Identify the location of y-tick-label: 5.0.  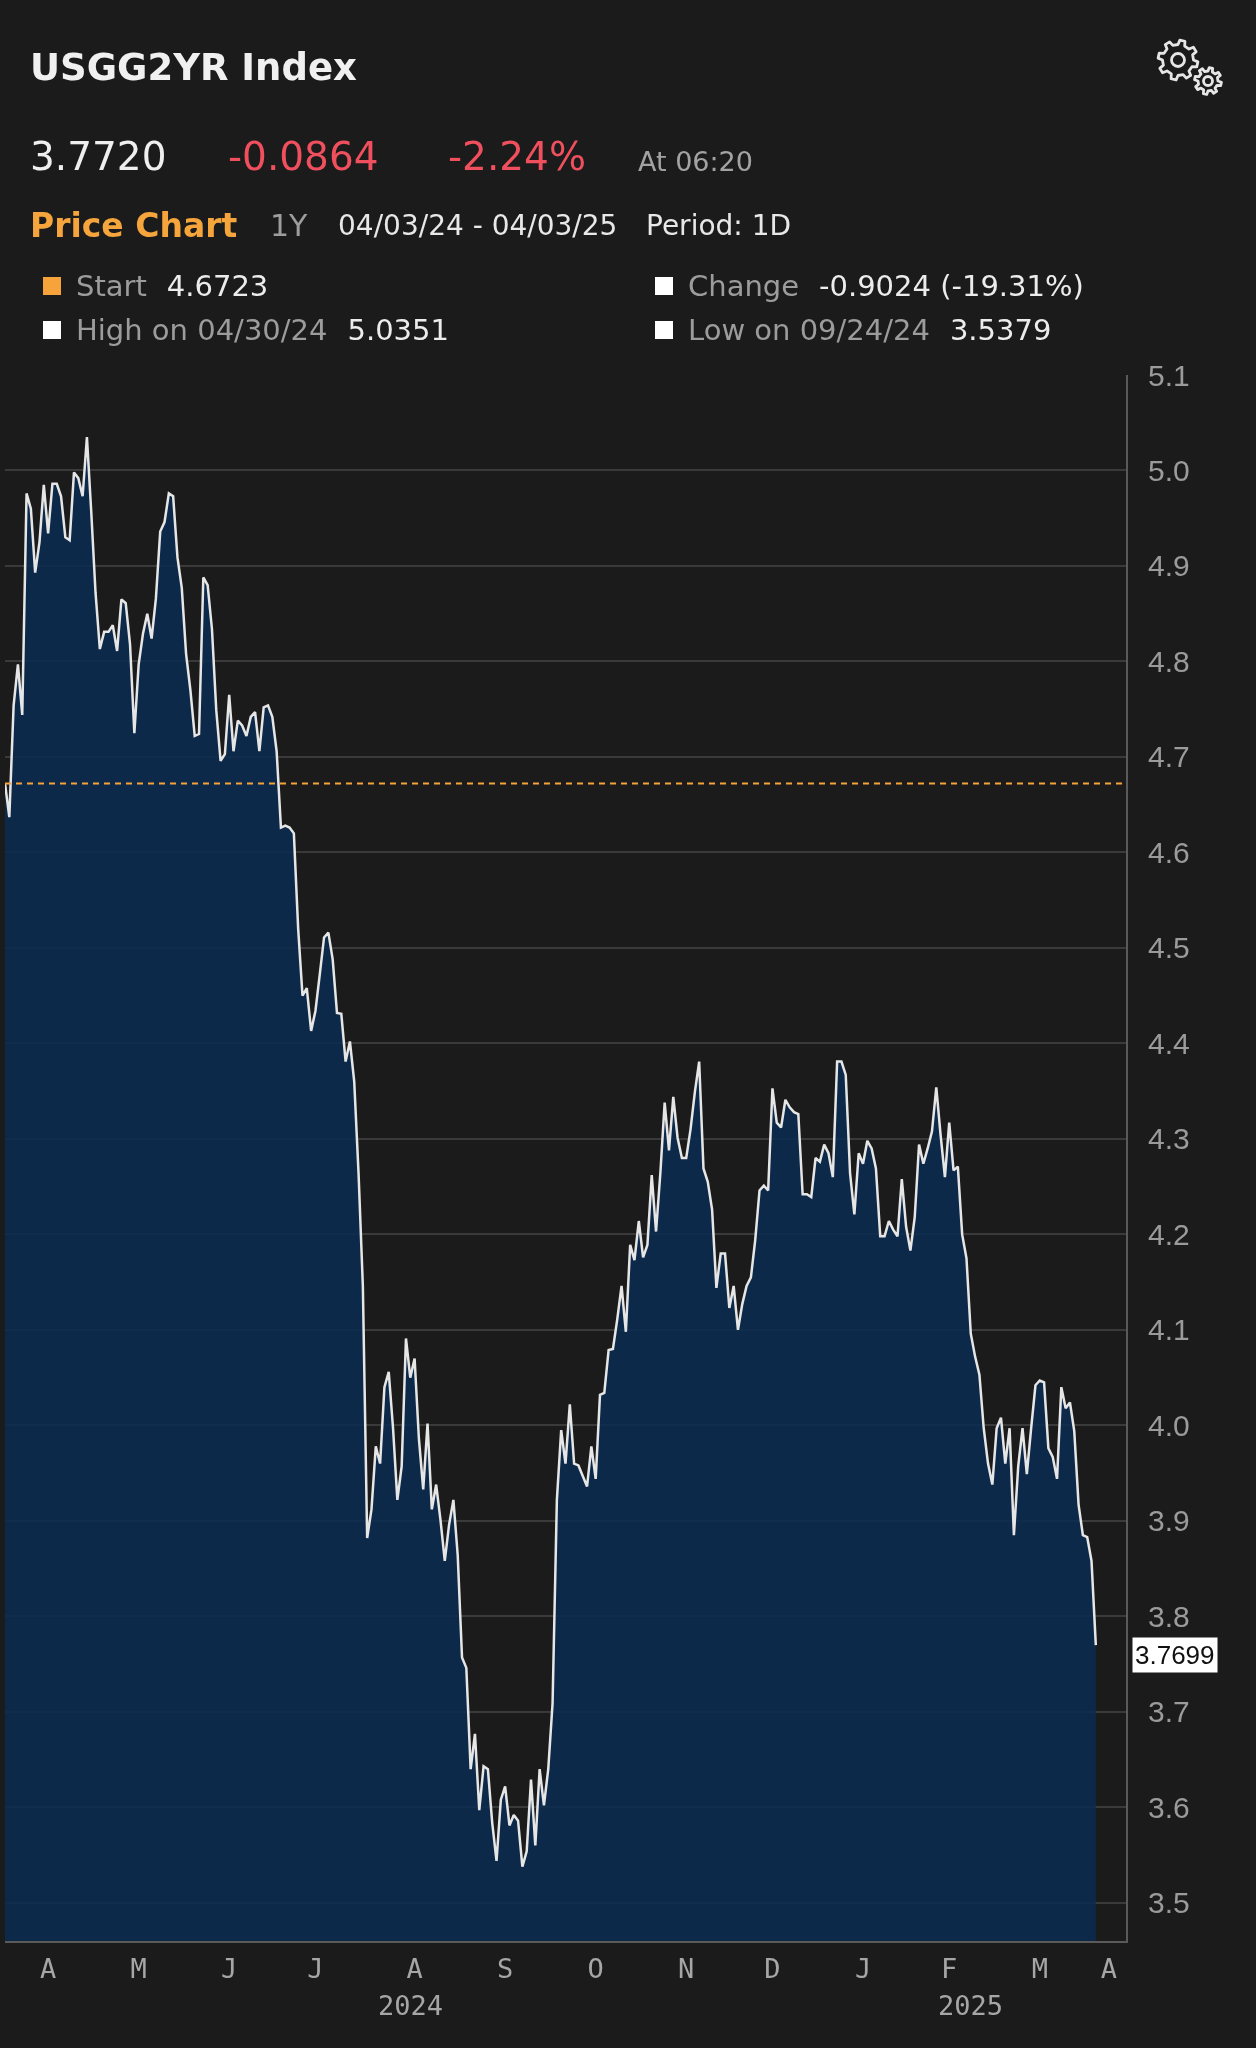
(1169, 470).